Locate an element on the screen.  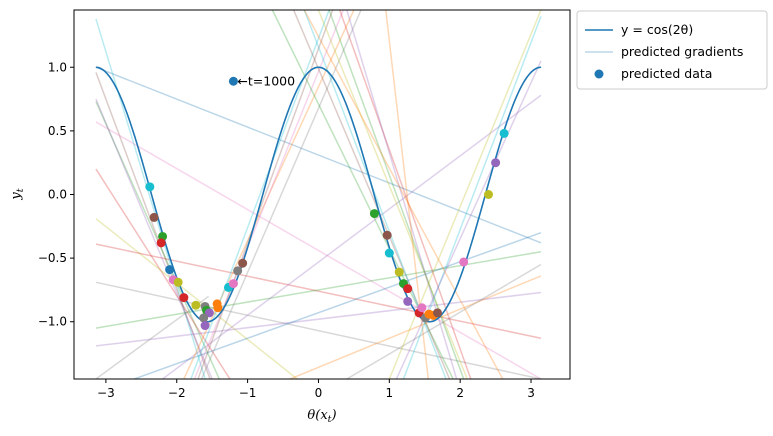
legend-box is located at coordinates (672, 50).